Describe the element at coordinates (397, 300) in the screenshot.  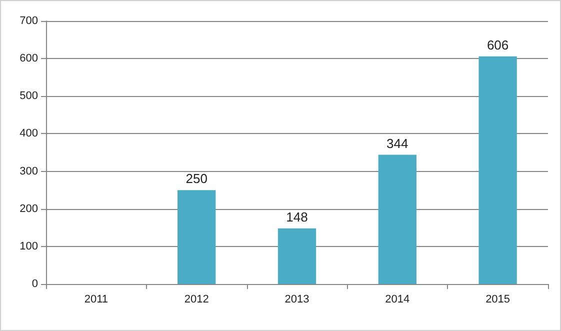
I see `x-tick-label: 2014` at that location.